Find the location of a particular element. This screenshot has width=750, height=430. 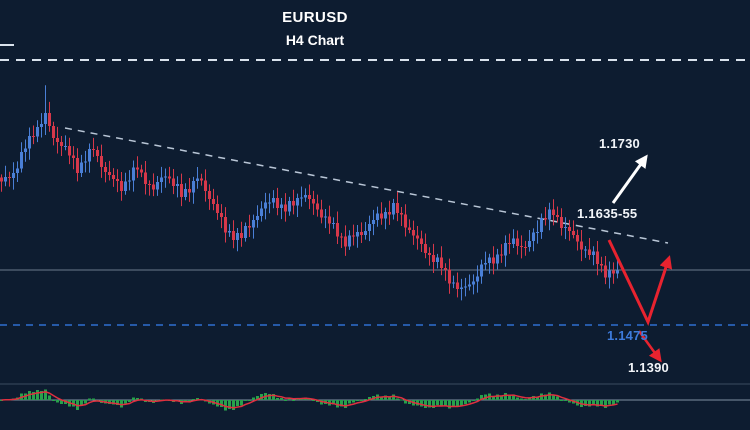

symbol-title: EURUSD is located at coordinates (315, 17).